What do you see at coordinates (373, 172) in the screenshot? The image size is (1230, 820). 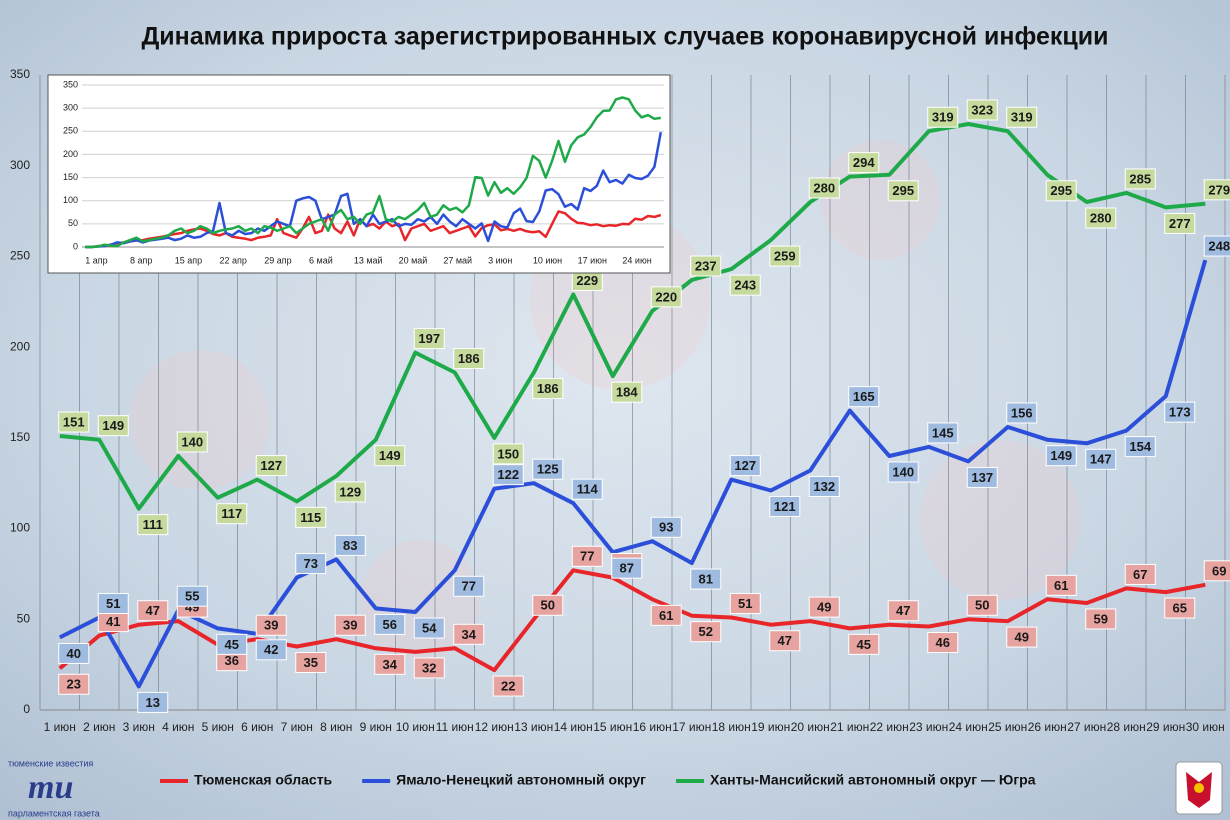 I see `series-line` at bounding box center [373, 172].